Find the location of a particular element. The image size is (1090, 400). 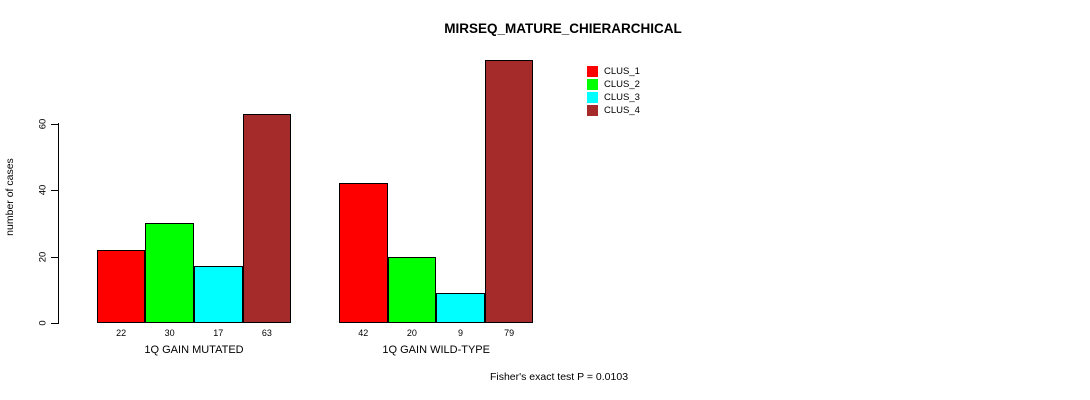

bar-value-label: 63 is located at coordinates (266, 333).